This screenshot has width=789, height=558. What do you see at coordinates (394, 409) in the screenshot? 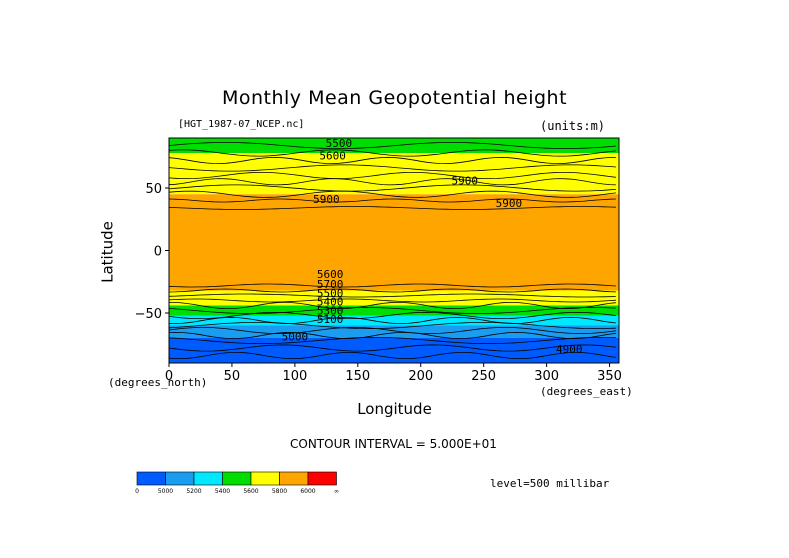
I see `x-axis-label: Longitude` at bounding box center [394, 409].